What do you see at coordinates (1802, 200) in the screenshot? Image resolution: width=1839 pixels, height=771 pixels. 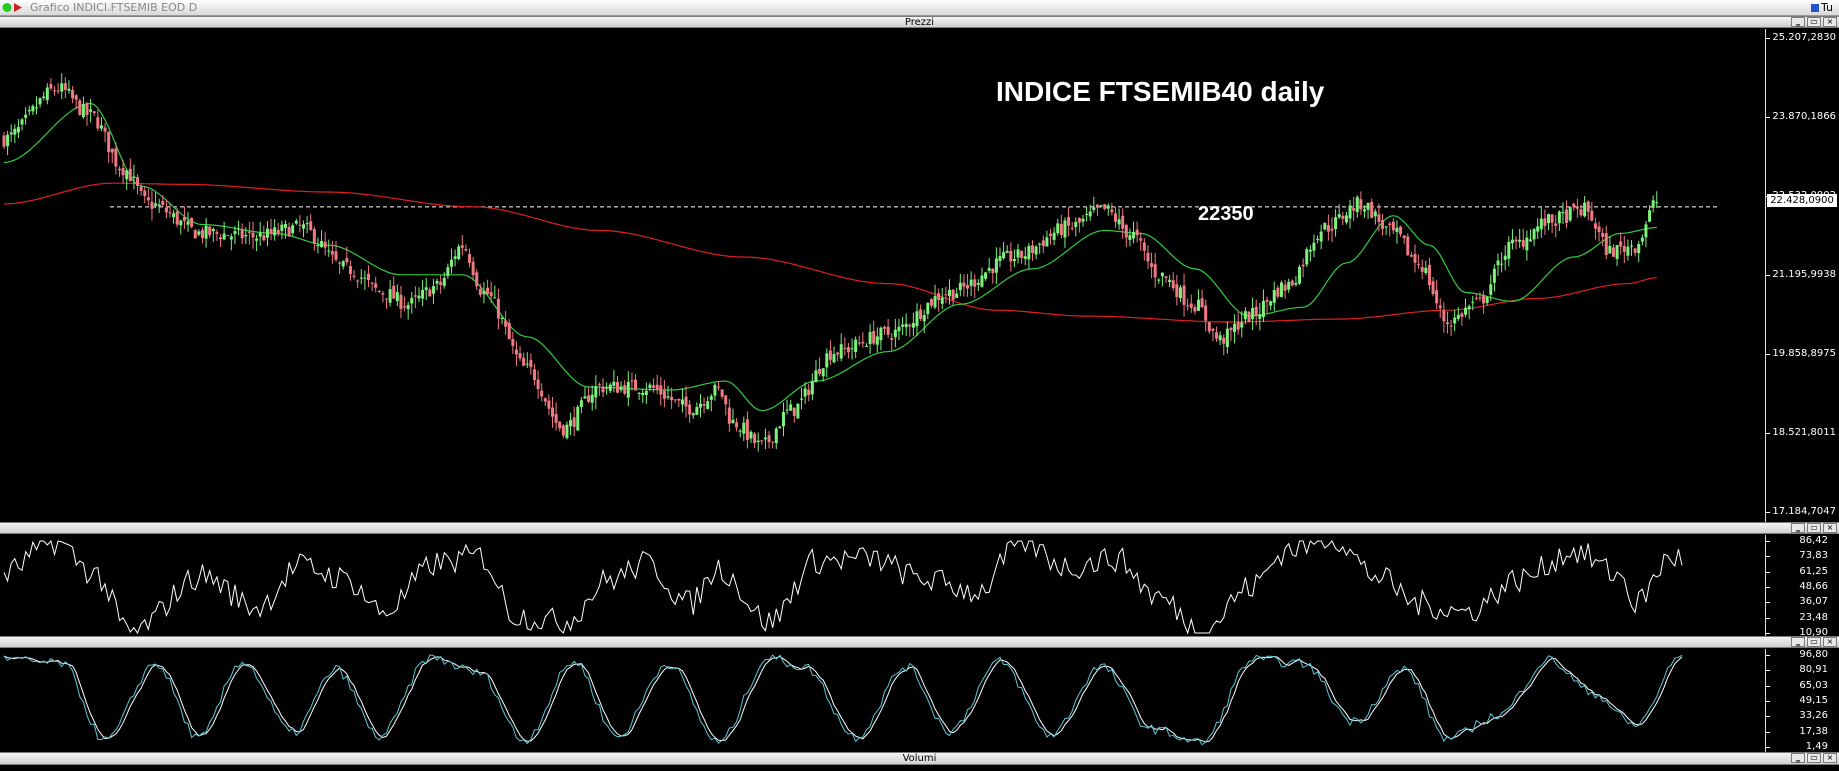 I see `last-price-tag: 22.428,0900` at bounding box center [1802, 200].